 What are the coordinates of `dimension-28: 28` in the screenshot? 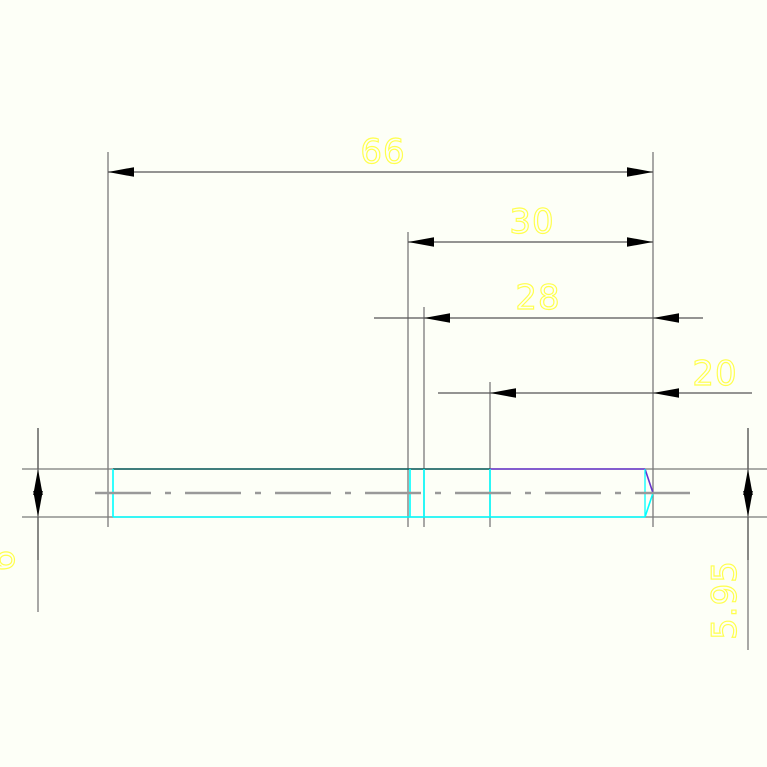 It's located at (538, 300).